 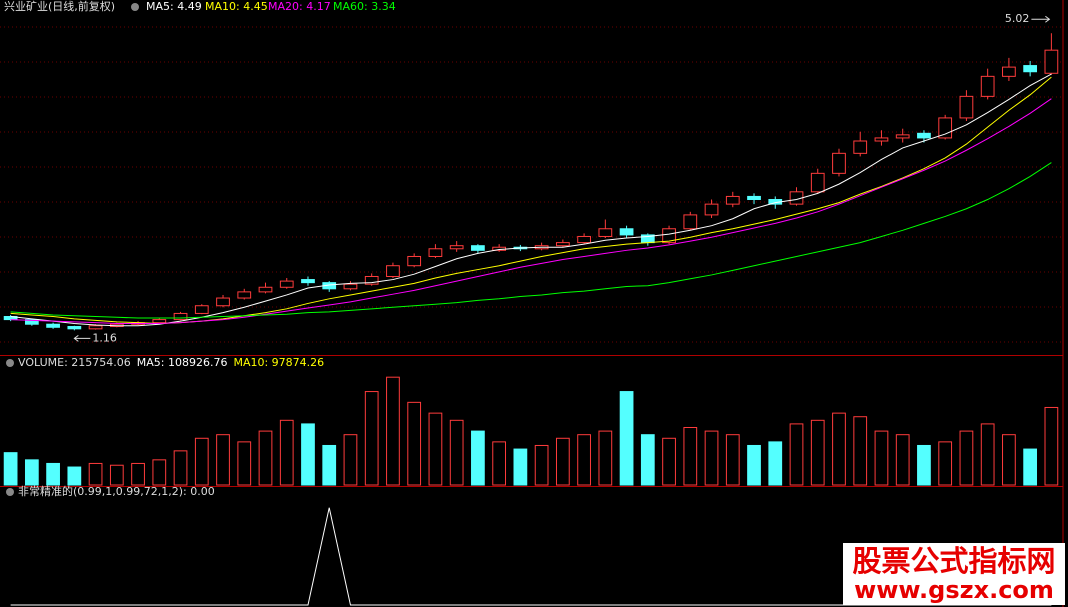 I want to click on header-value: : 215754.06, so click(x=97, y=362).